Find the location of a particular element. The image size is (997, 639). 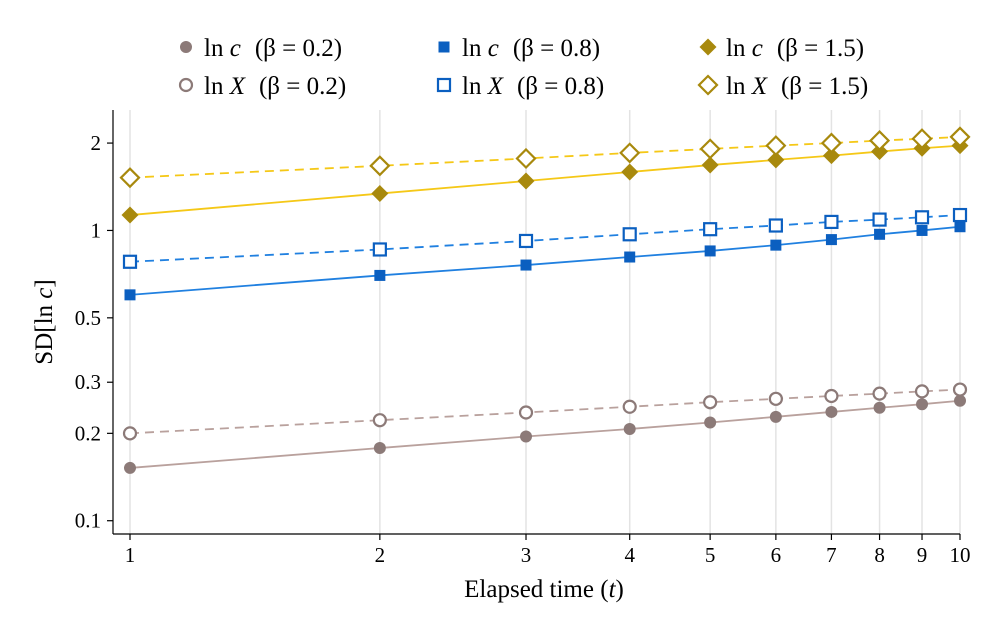

legend-entry: ln c (β = 0.2) is located at coordinates (261, 48).